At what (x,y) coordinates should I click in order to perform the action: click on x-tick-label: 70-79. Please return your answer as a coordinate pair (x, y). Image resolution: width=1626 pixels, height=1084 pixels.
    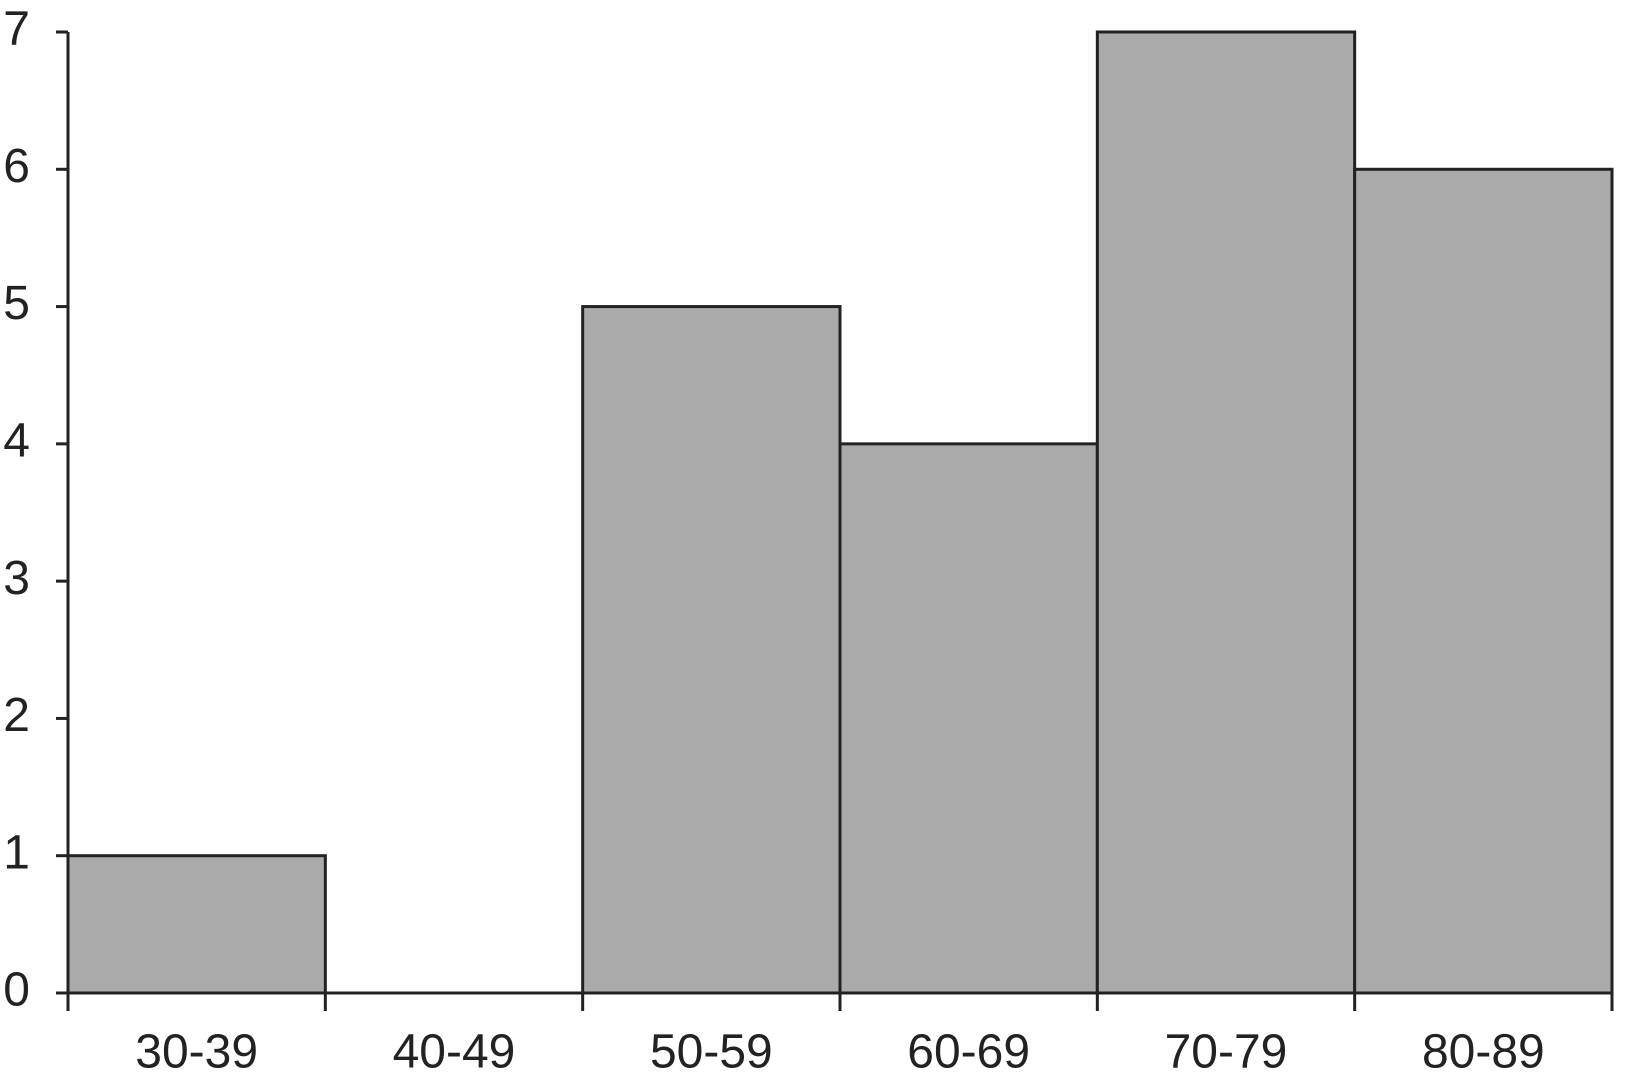
    Looking at the image, I should click on (1226, 1052).